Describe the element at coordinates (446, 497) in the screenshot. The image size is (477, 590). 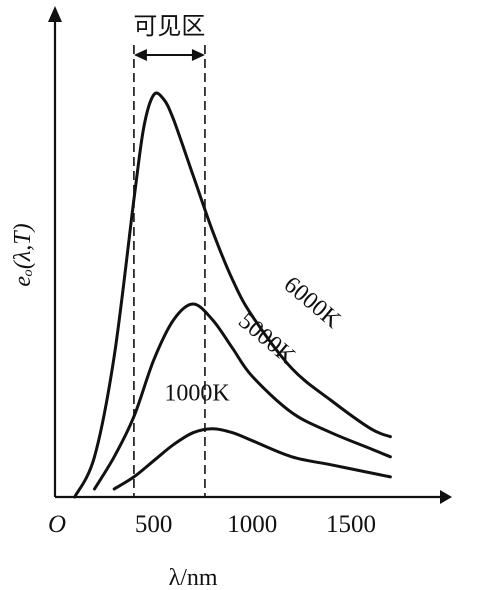
I see `x-axis-arrow` at that location.